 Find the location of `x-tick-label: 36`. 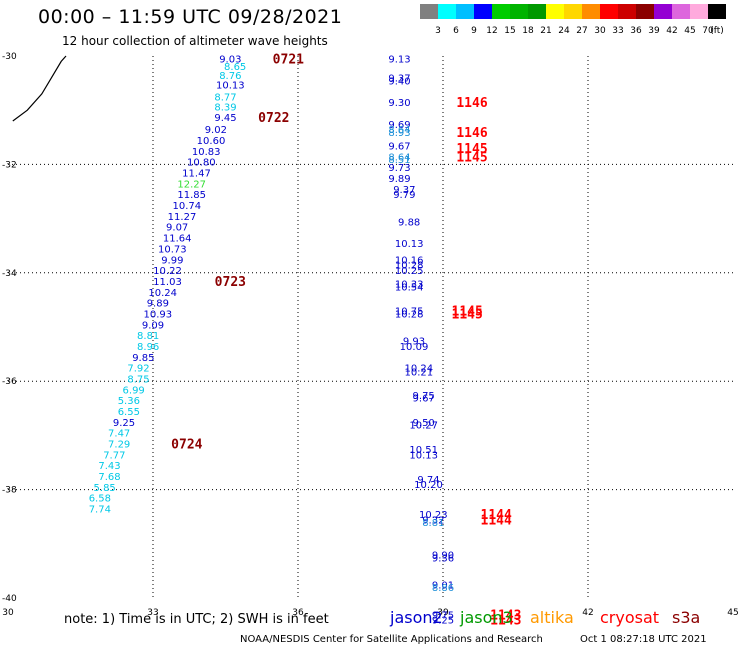

x-tick-label: 36 is located at coordinates (298, 613).